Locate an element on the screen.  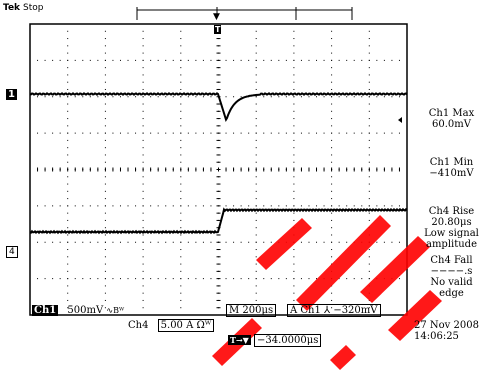
ch1-readout: Ch1 500mV ∿Βᵂ is located at coordinates (78, 310).